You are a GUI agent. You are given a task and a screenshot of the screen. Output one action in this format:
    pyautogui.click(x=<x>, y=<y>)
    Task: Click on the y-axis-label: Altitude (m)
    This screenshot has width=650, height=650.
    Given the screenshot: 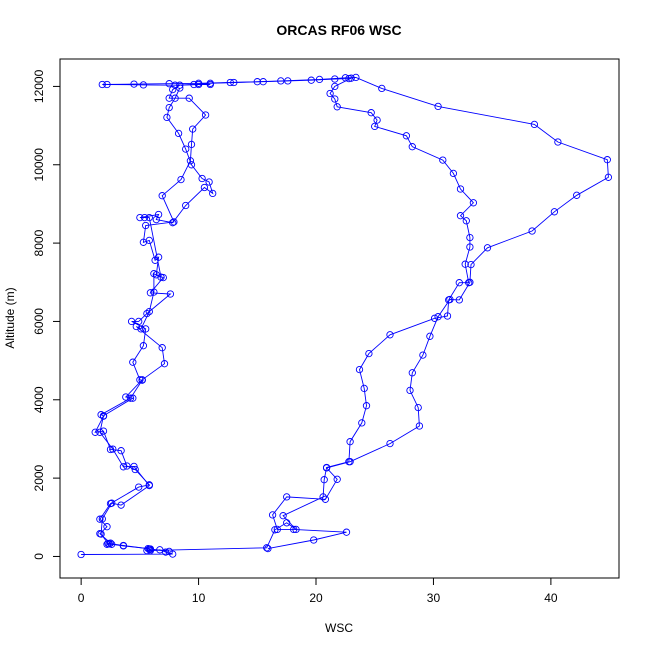 What is the action you would take?
    pyautogui.click(x=10, y=317)
    